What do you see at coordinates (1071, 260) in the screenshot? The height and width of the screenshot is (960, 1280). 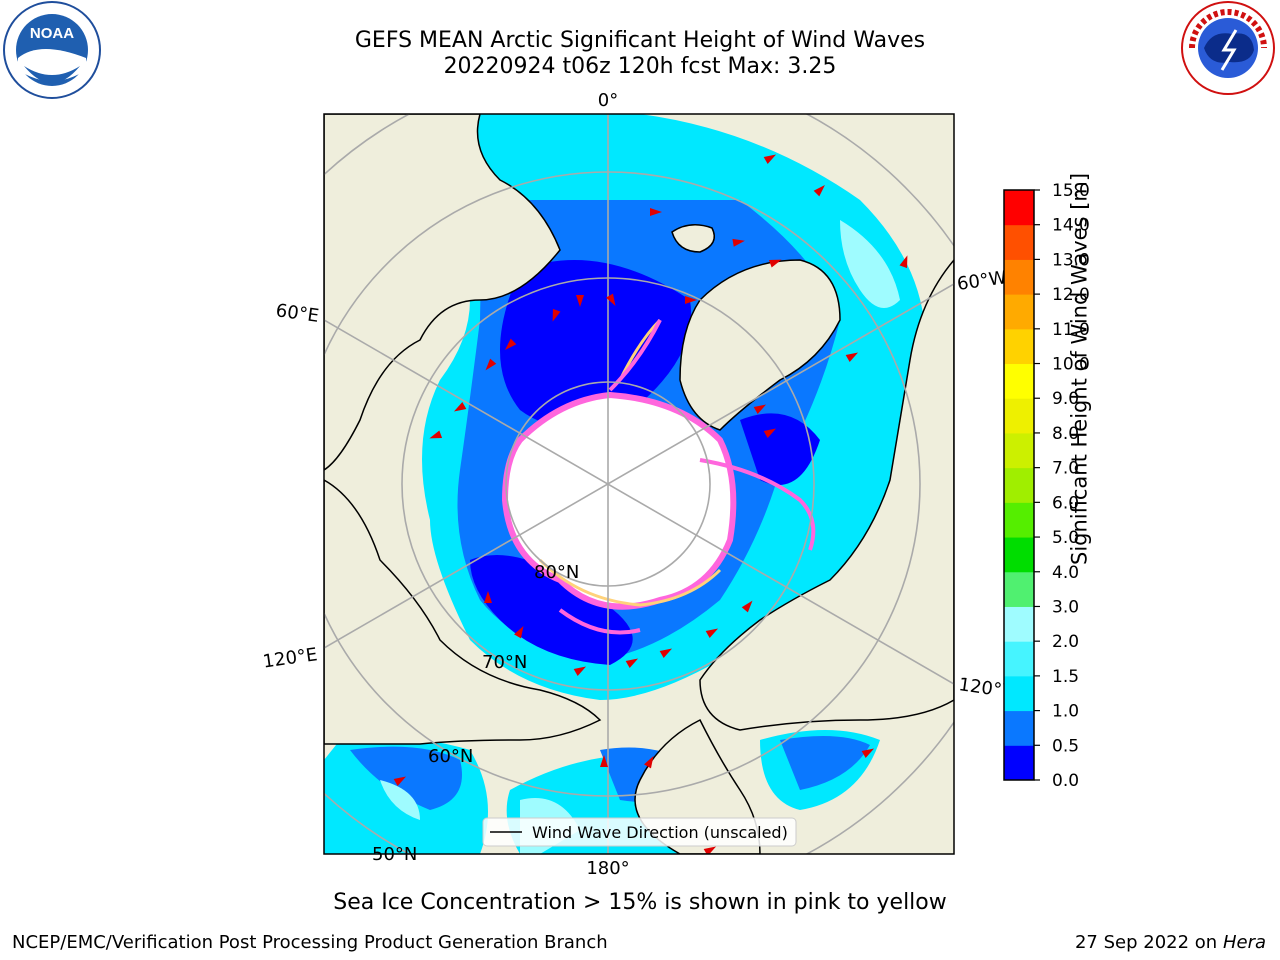 I see `colorbar-tick-label: 13.0` at bounding box center [1071, 260].